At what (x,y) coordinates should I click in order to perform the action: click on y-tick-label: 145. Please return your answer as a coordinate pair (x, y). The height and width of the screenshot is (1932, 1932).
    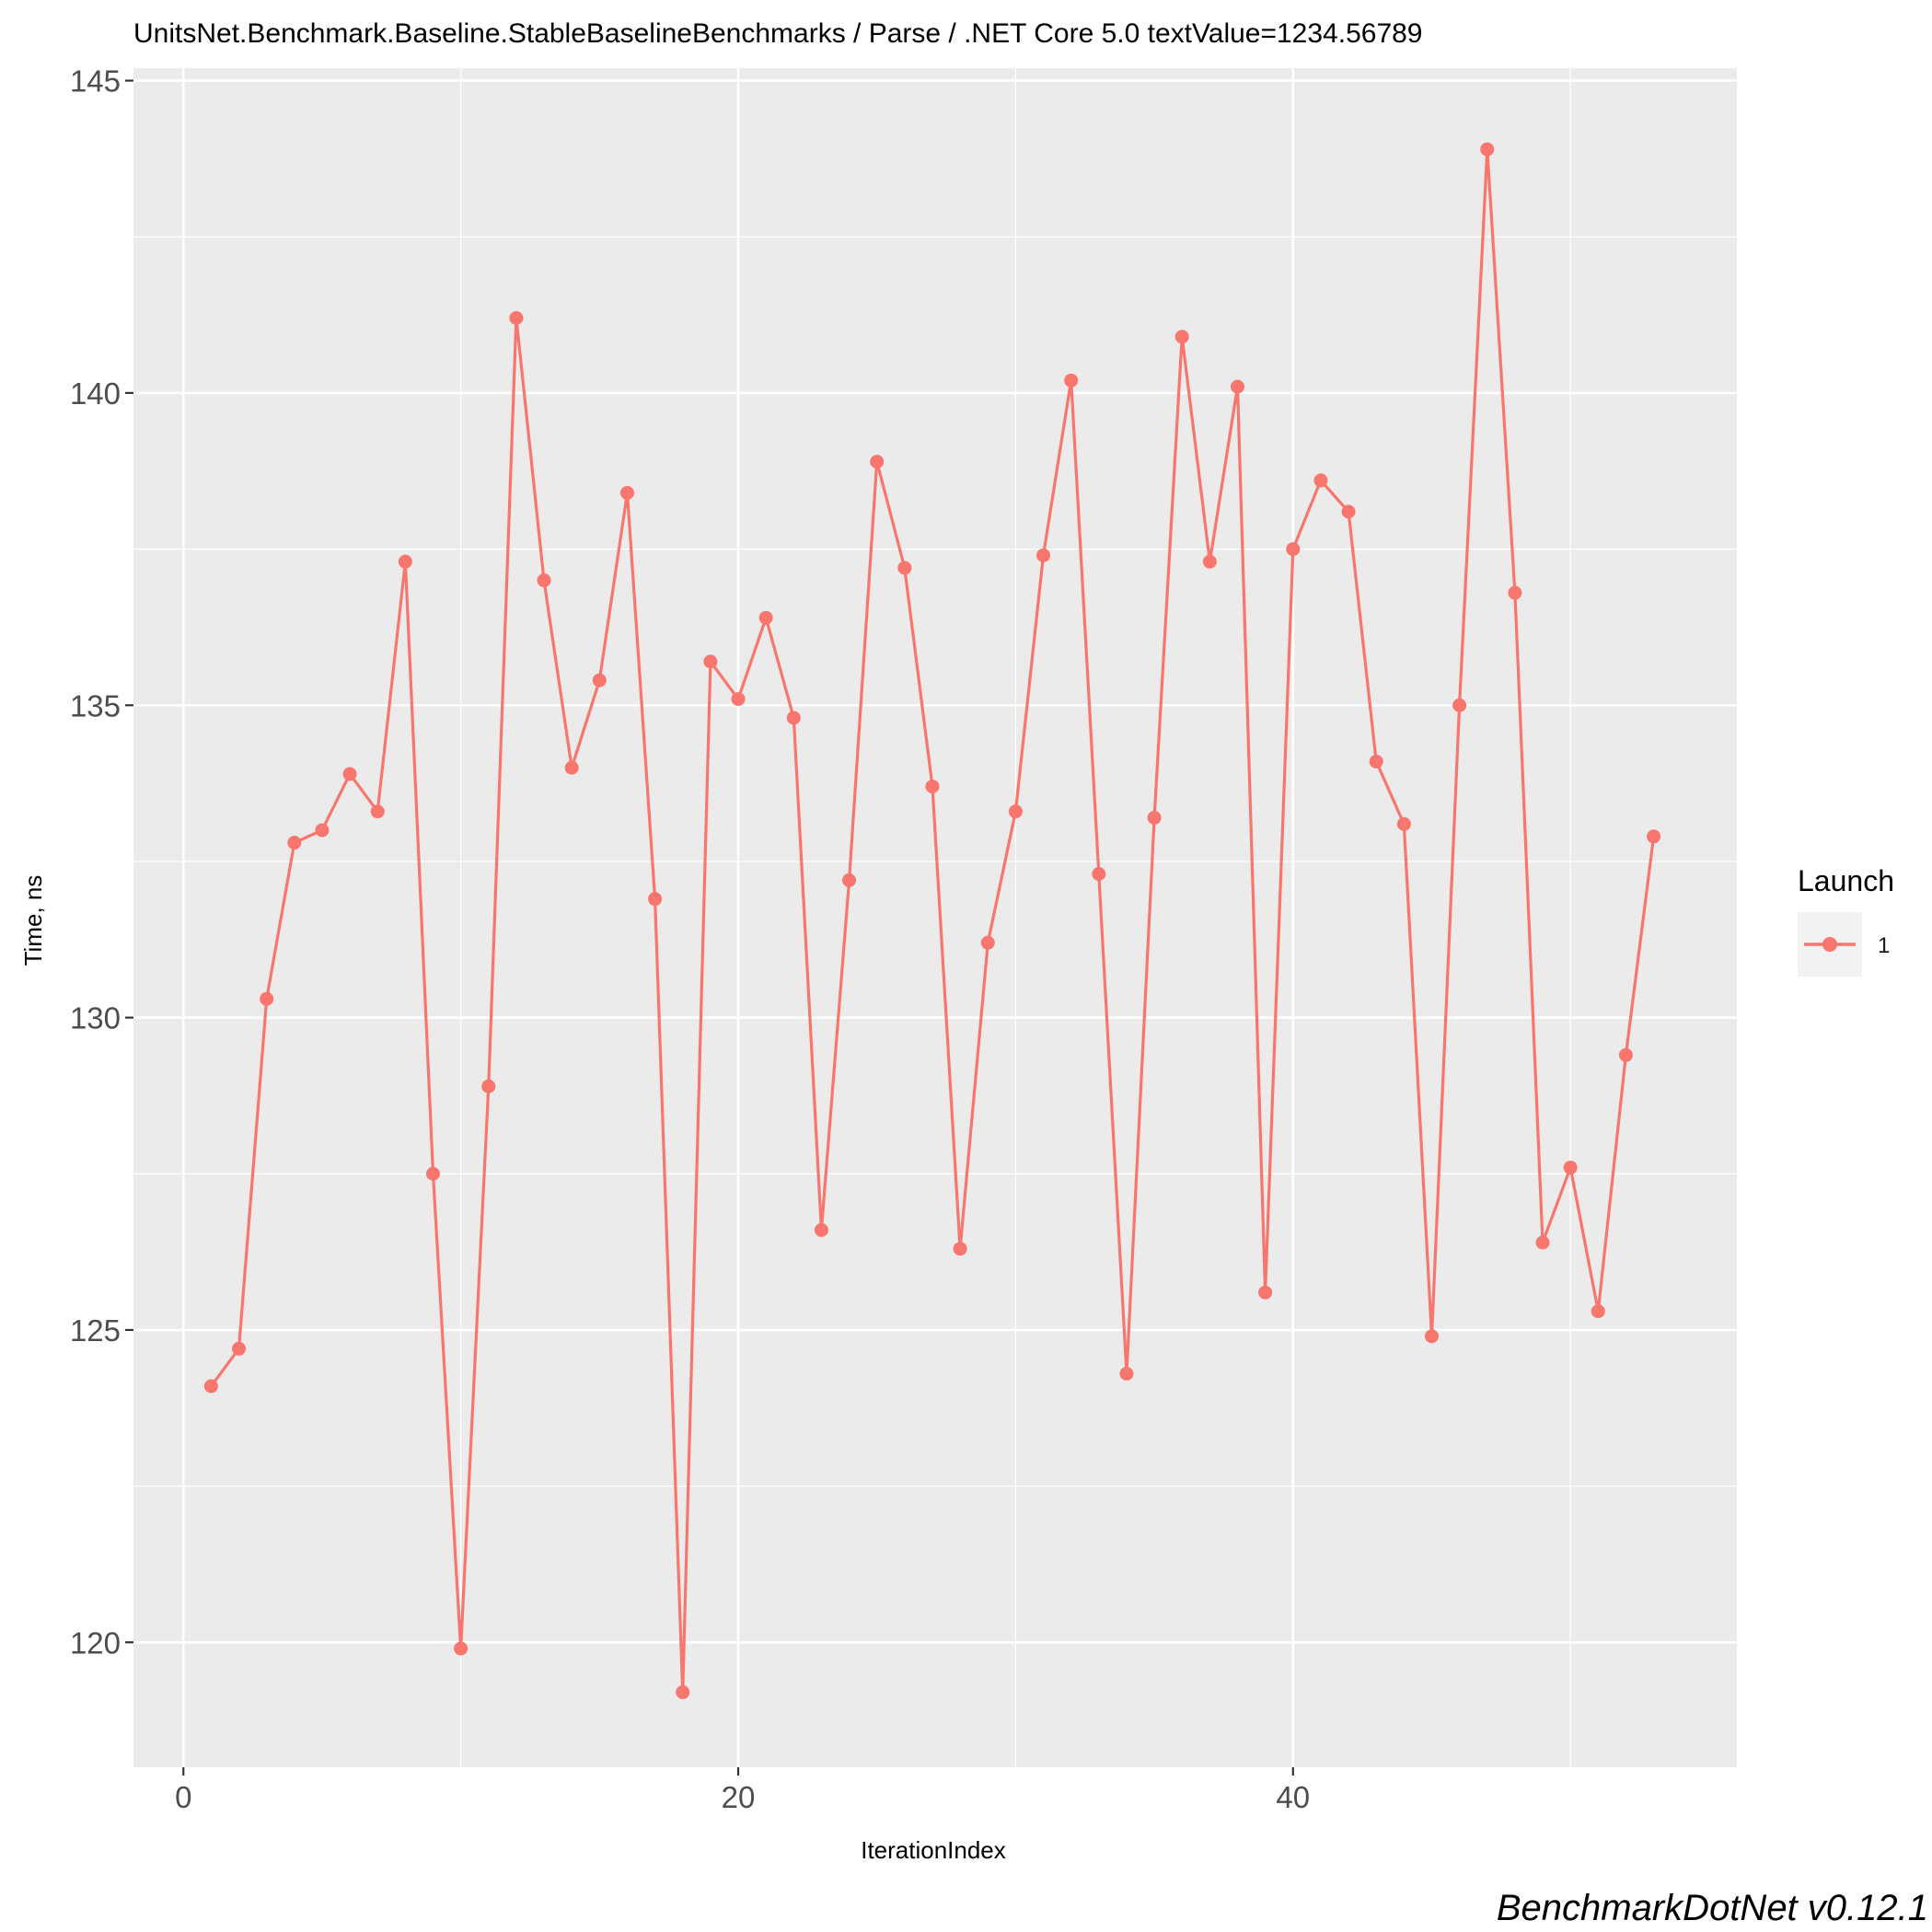
    Looking at the image, I should click on (96, 81).